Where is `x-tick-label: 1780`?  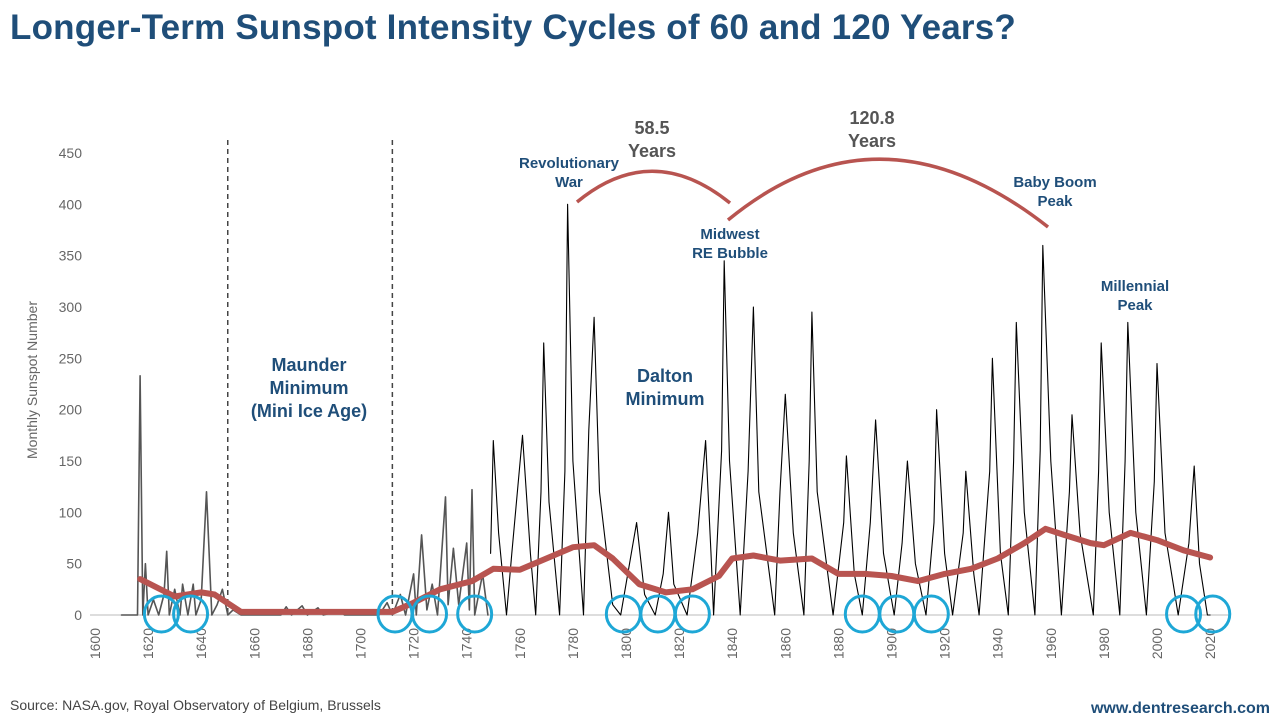 x-tick-label: 1780 is located at coordinates (573, 643).